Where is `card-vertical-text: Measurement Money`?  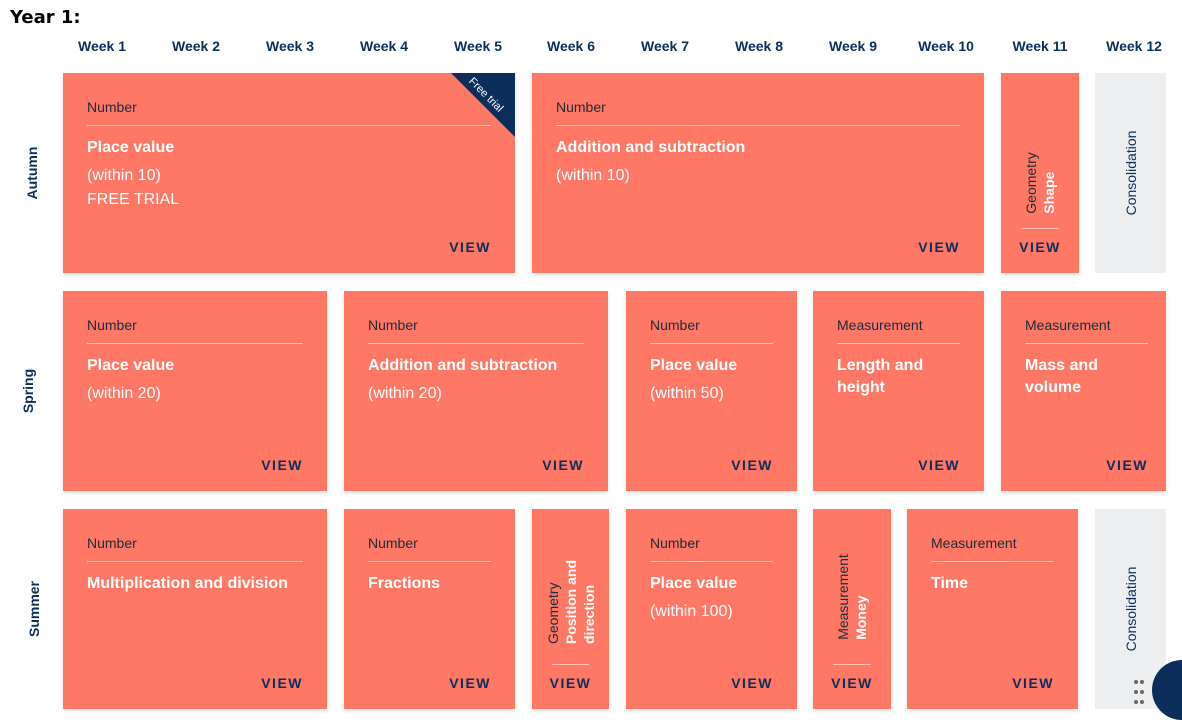
card-vertical-text: Measurement Money is located at coordinates (852, 597).